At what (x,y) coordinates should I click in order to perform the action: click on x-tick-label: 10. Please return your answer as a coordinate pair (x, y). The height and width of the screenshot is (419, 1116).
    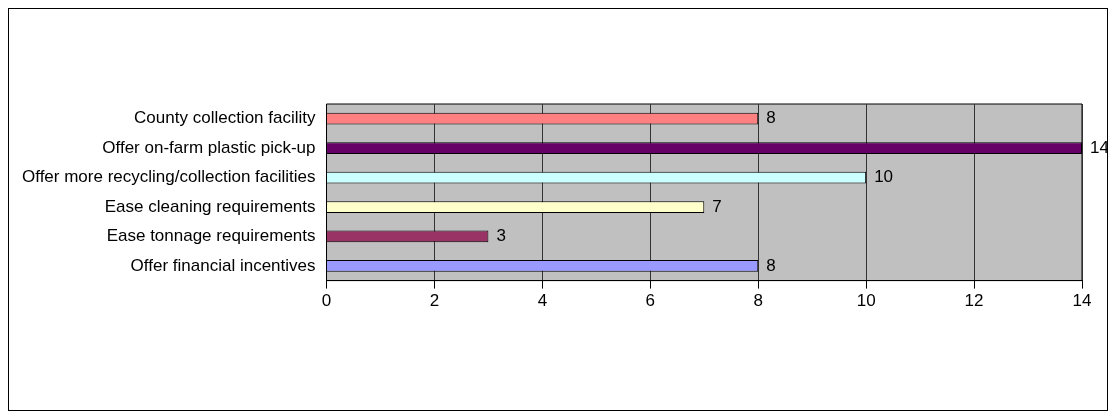
    Looking at the image, I should click on (866, 301).